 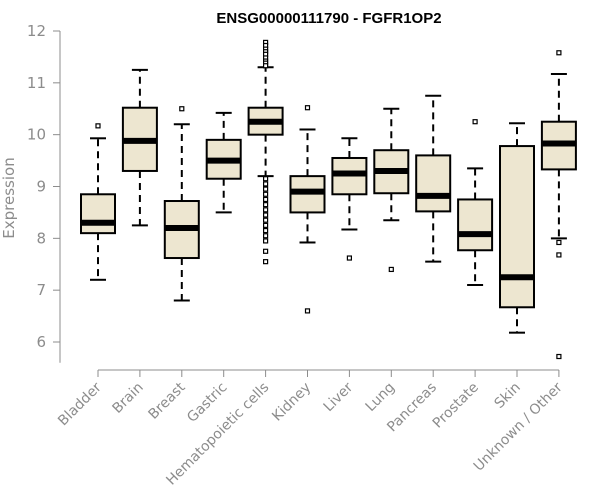 What do you see at coordinates (456, 406) in the screenshot?
I see `x-tick-label: Prostate` at bounding box center [456, 406].